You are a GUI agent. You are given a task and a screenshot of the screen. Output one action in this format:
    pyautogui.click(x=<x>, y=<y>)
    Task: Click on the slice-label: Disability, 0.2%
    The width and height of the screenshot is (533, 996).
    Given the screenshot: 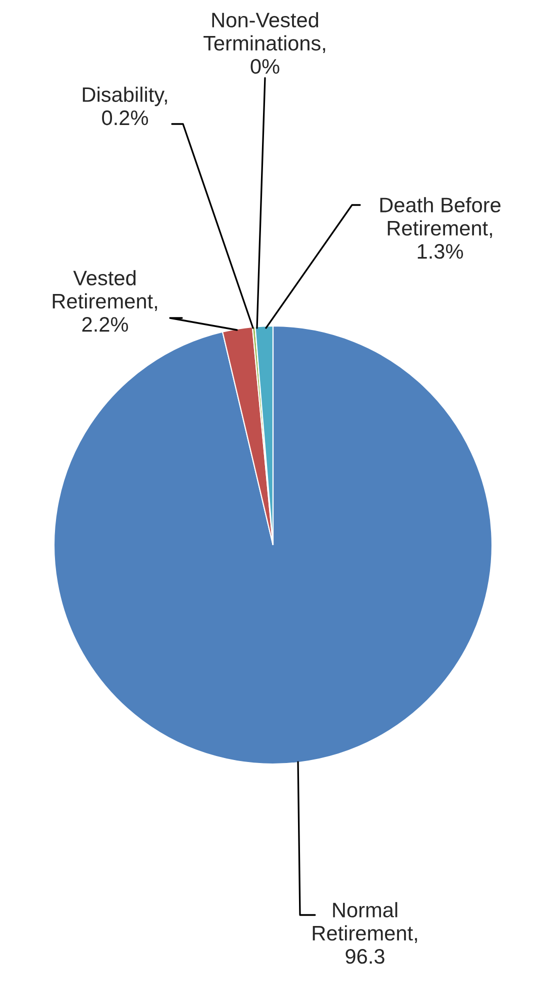 What is the action you would take?
    pyautogui.click(x=124, y=106)
    